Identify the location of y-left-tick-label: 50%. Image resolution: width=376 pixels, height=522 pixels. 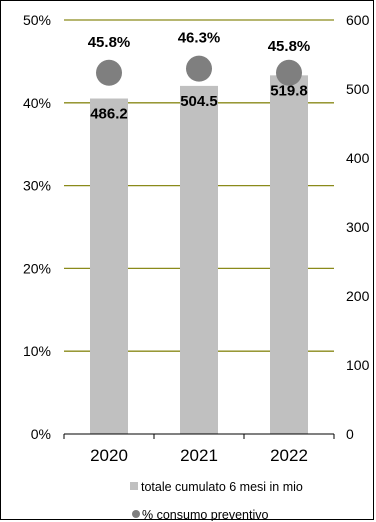
(37, 20).